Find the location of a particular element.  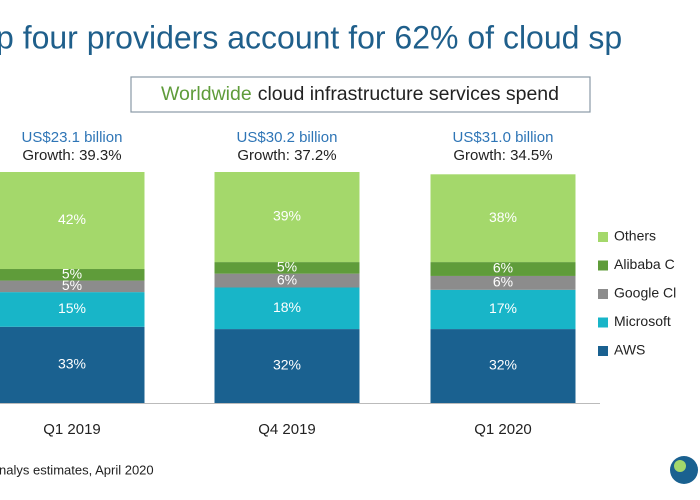

footer: nalys estimates, April 2020 is located at coordinates (77, 469).